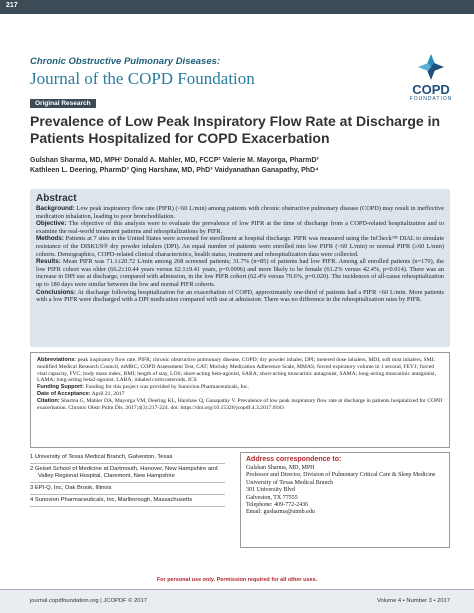 The height and width of the screenshot is (613, 474). I want to click on label: Date of Acceptance:, so click(64, 393).